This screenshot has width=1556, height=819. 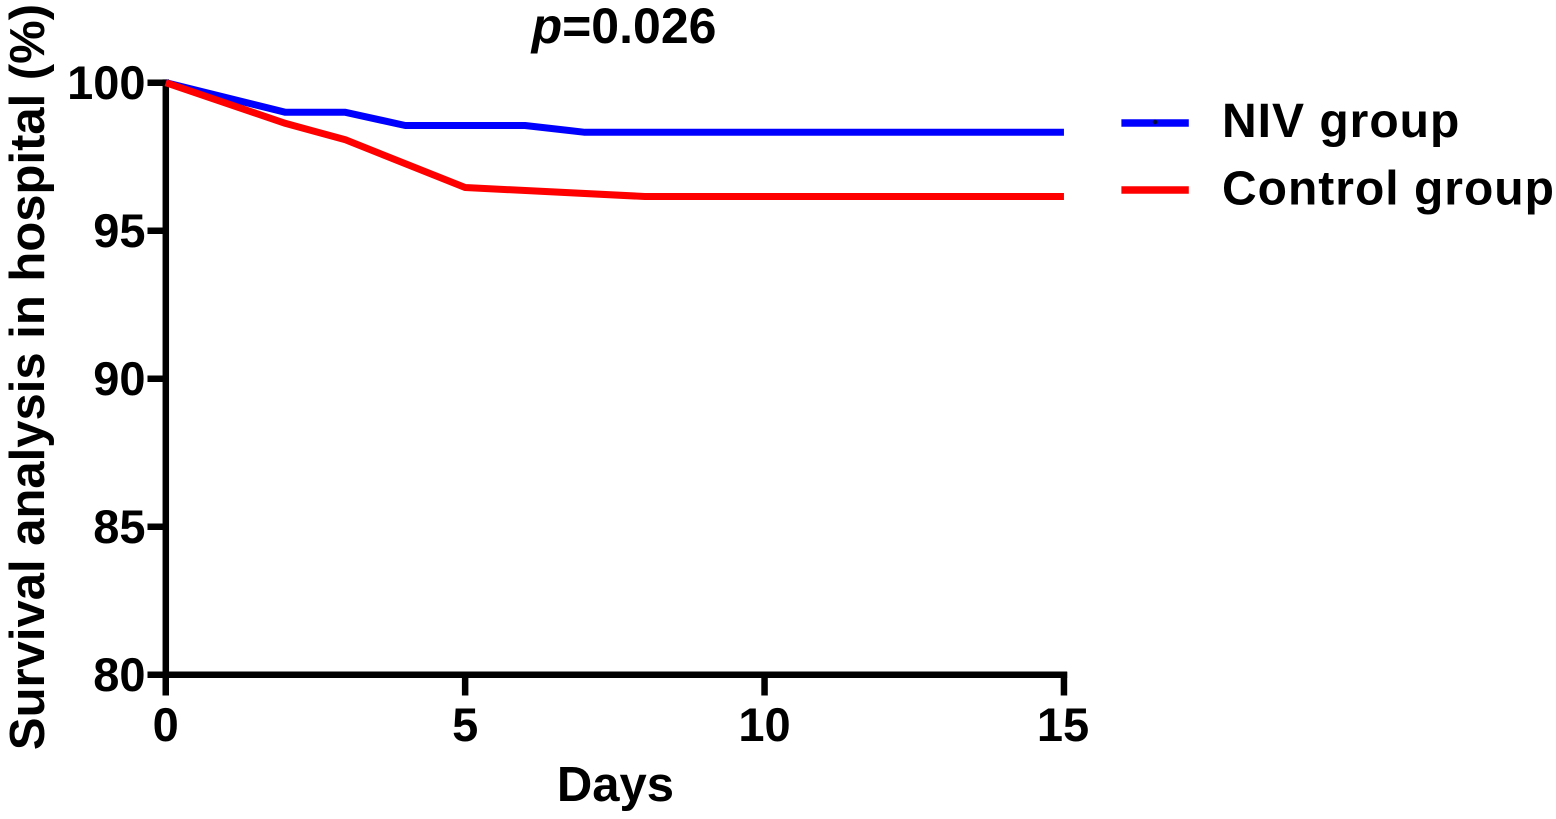 I want to click on svg-text: p=0.026, so click(x=623, y=27).